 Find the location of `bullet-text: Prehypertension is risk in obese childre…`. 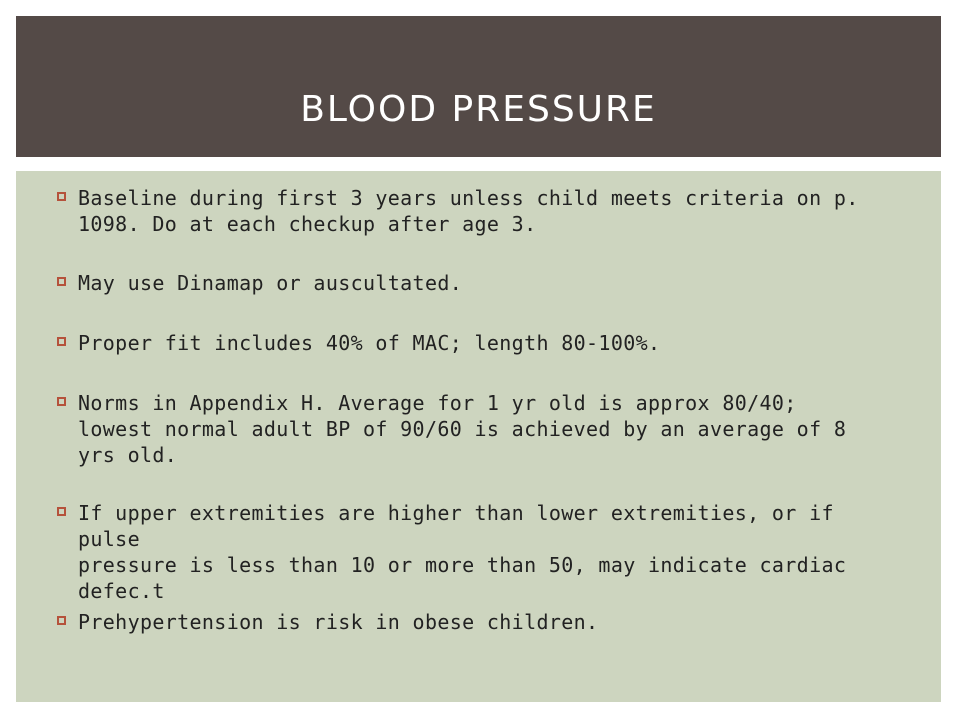

bullet-text: Prehypertension is risk in obese childre… is located at coordinates (338, 622).